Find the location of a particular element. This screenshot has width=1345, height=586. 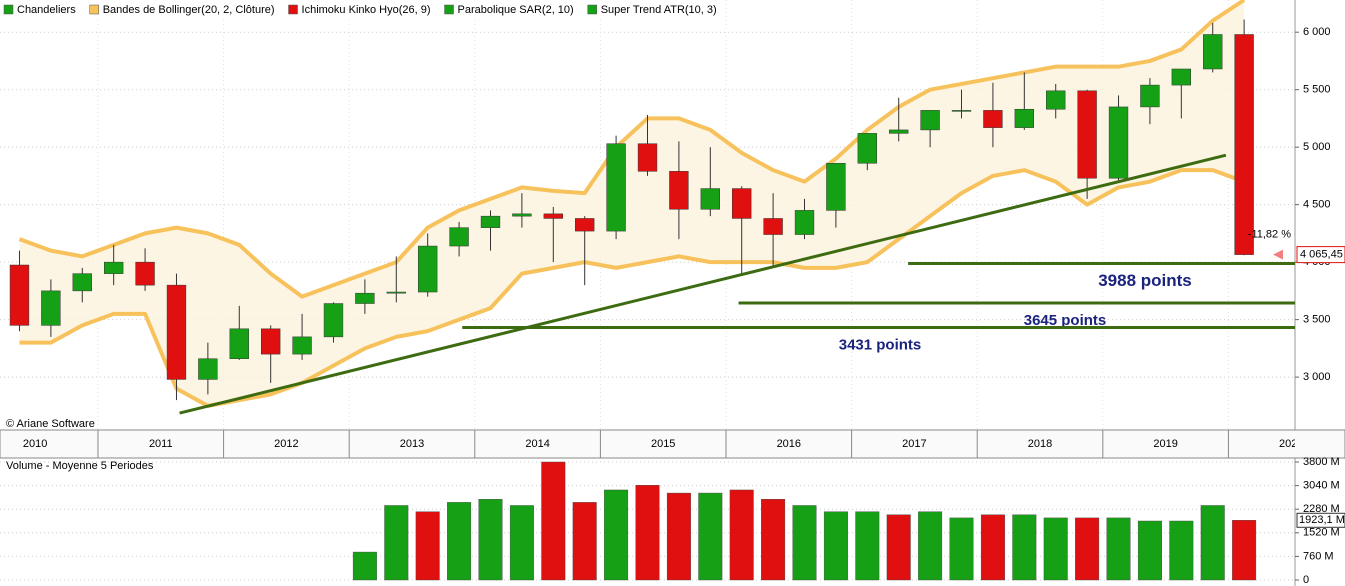

x-tick-label: 2015 is located at coordinates (663, 444).